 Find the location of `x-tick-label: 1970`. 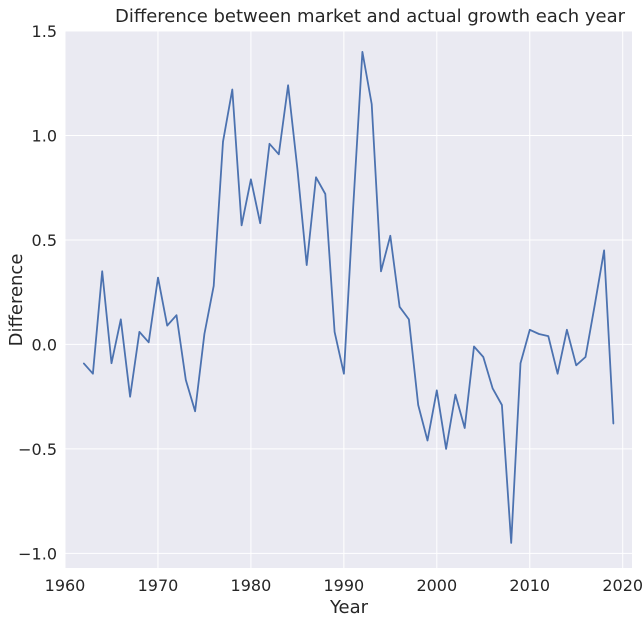

x-tick-label: 1970 is located at coordinates (158, 585).